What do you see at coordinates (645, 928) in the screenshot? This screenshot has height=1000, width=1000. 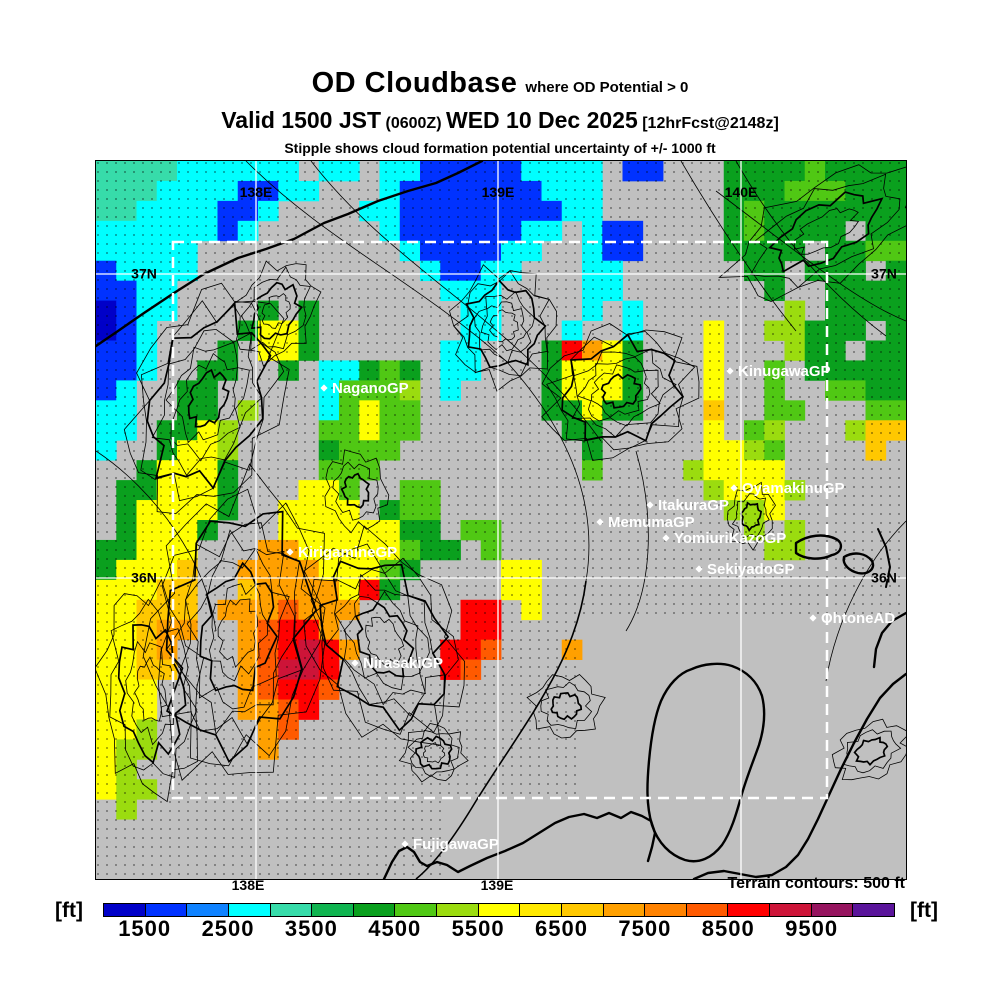 I see `colorbar-tick-label: 7500` at bounding box center [645, 928].